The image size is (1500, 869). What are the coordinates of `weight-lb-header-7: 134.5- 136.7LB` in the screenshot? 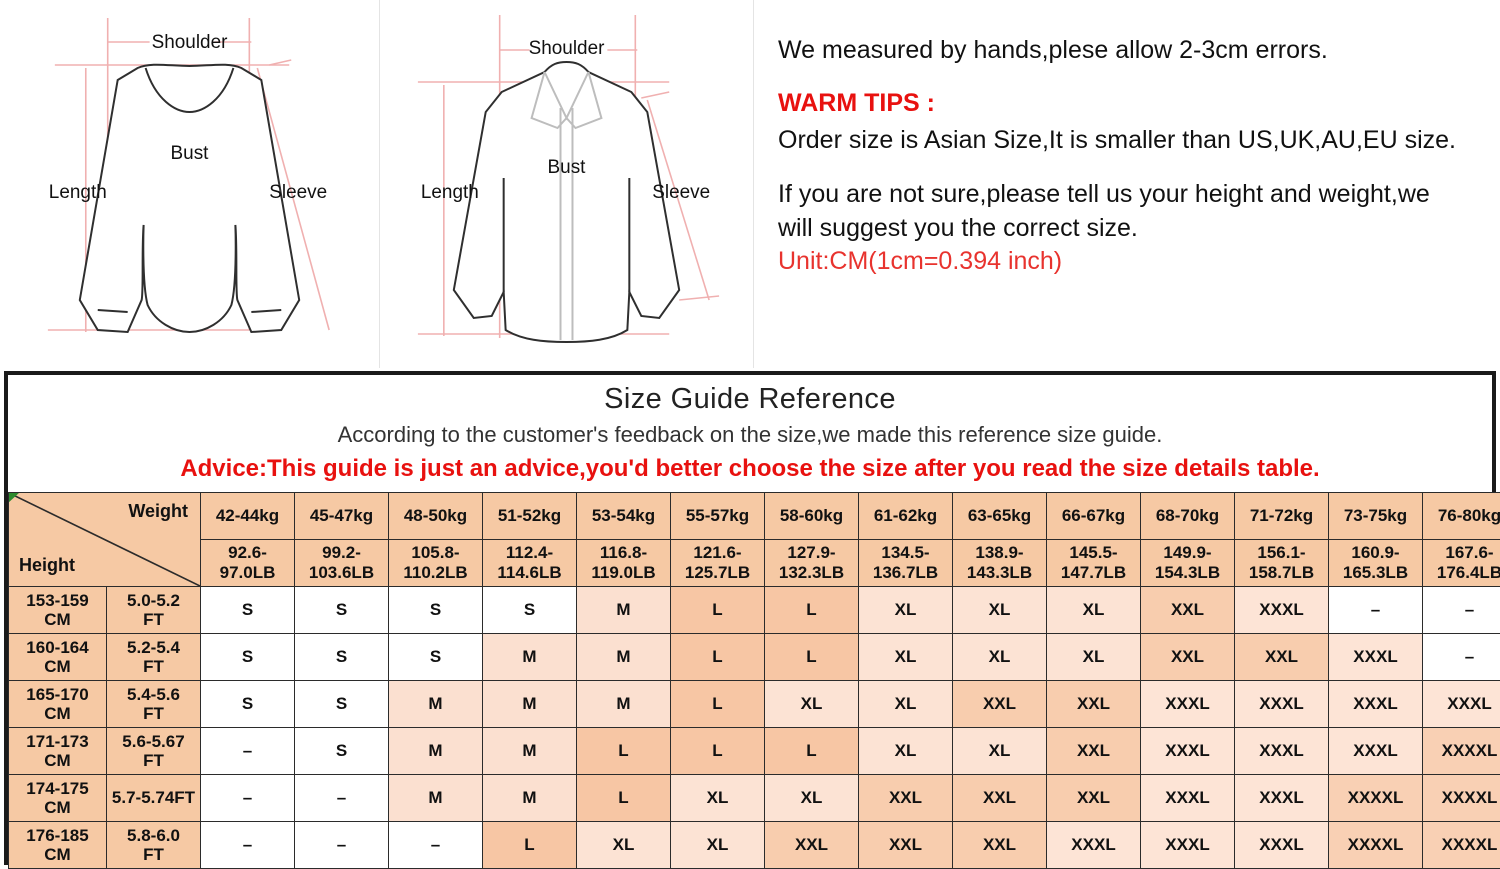 It's located at (905, 563).